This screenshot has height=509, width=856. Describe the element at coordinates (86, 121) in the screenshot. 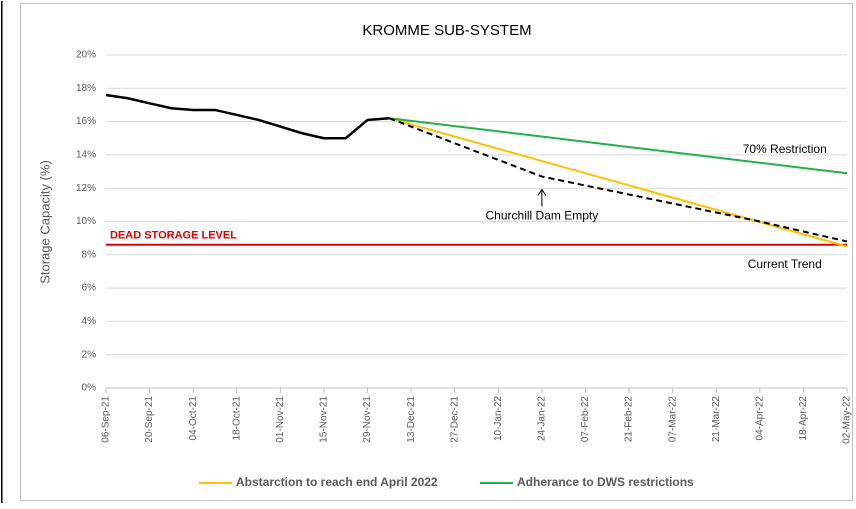

I see `y-tick-label: 16%` at that location.